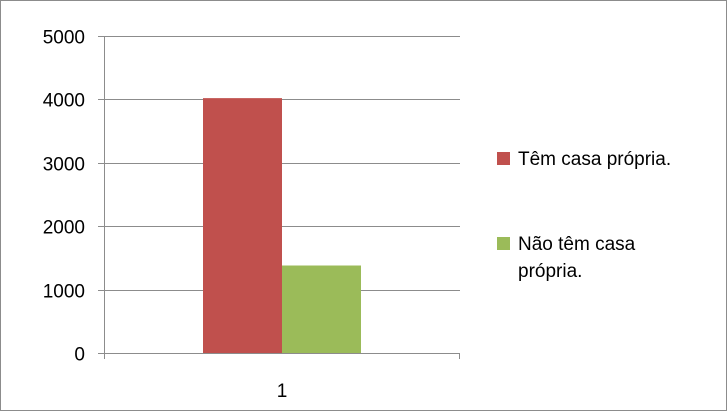 This screenshot has height=412, width=728. Describe the element at coordinates (577, 244) in the screenshot. I see `legend-label-2: Não têm casa` at that location.